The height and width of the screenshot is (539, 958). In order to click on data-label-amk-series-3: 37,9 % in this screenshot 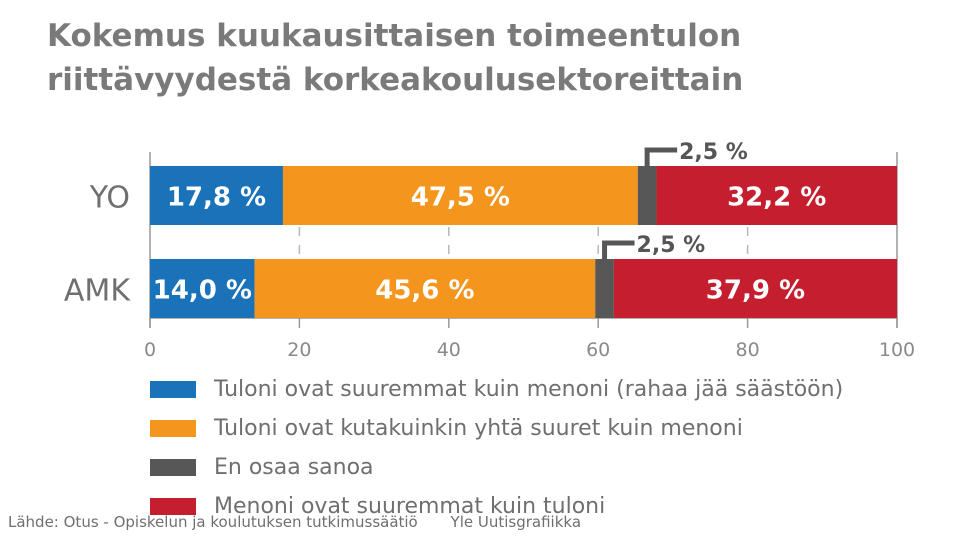, I will do `click(755, 291)`.